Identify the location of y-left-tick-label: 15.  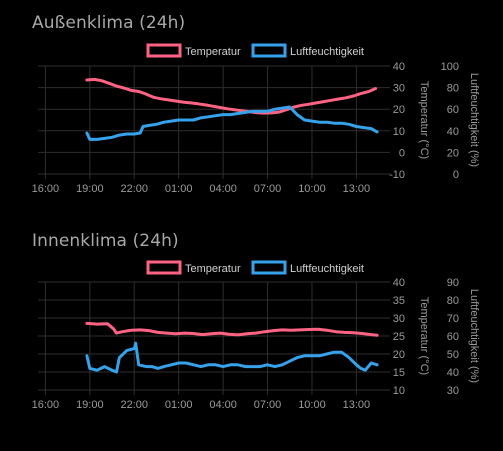
(399, 373).